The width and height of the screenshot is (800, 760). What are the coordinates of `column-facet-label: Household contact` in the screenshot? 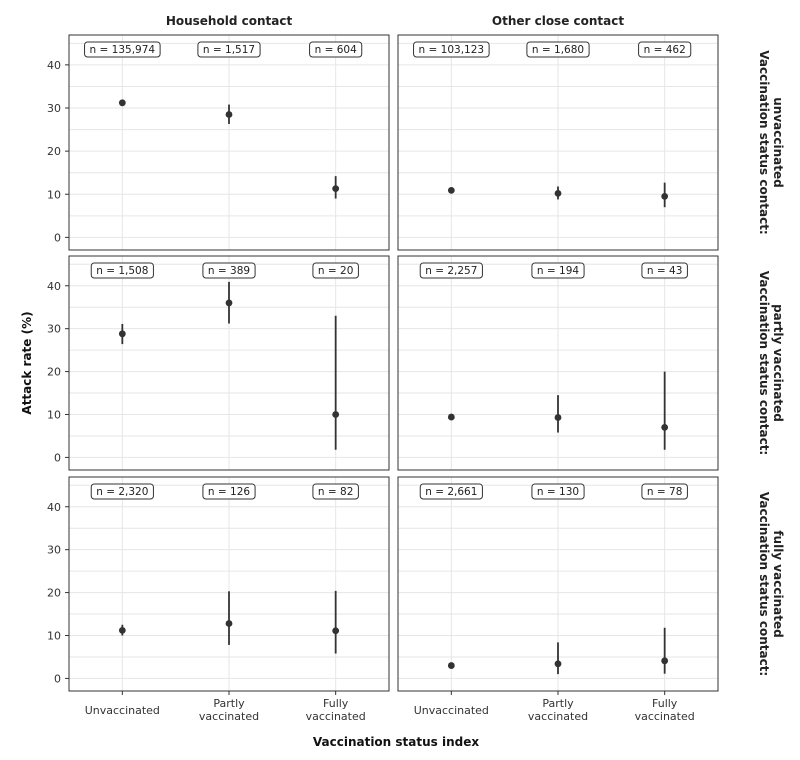 It's located at (229, 21).